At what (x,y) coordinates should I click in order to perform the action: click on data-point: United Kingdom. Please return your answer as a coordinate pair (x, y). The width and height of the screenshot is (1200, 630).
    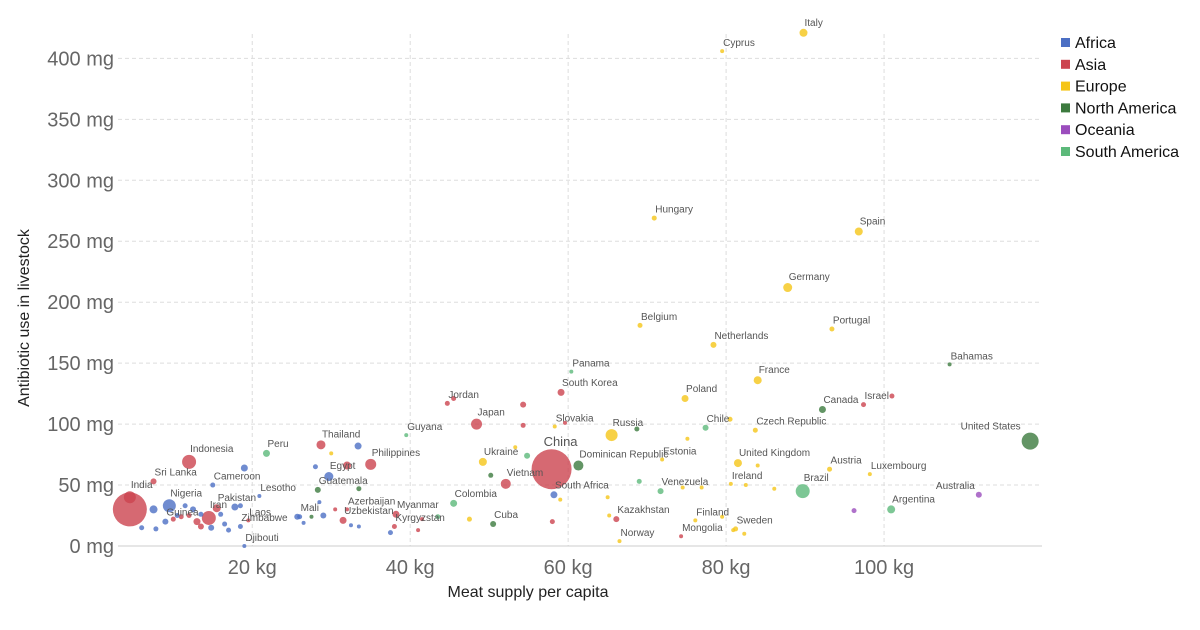
    Looking at the image, I should click on (737, 463).